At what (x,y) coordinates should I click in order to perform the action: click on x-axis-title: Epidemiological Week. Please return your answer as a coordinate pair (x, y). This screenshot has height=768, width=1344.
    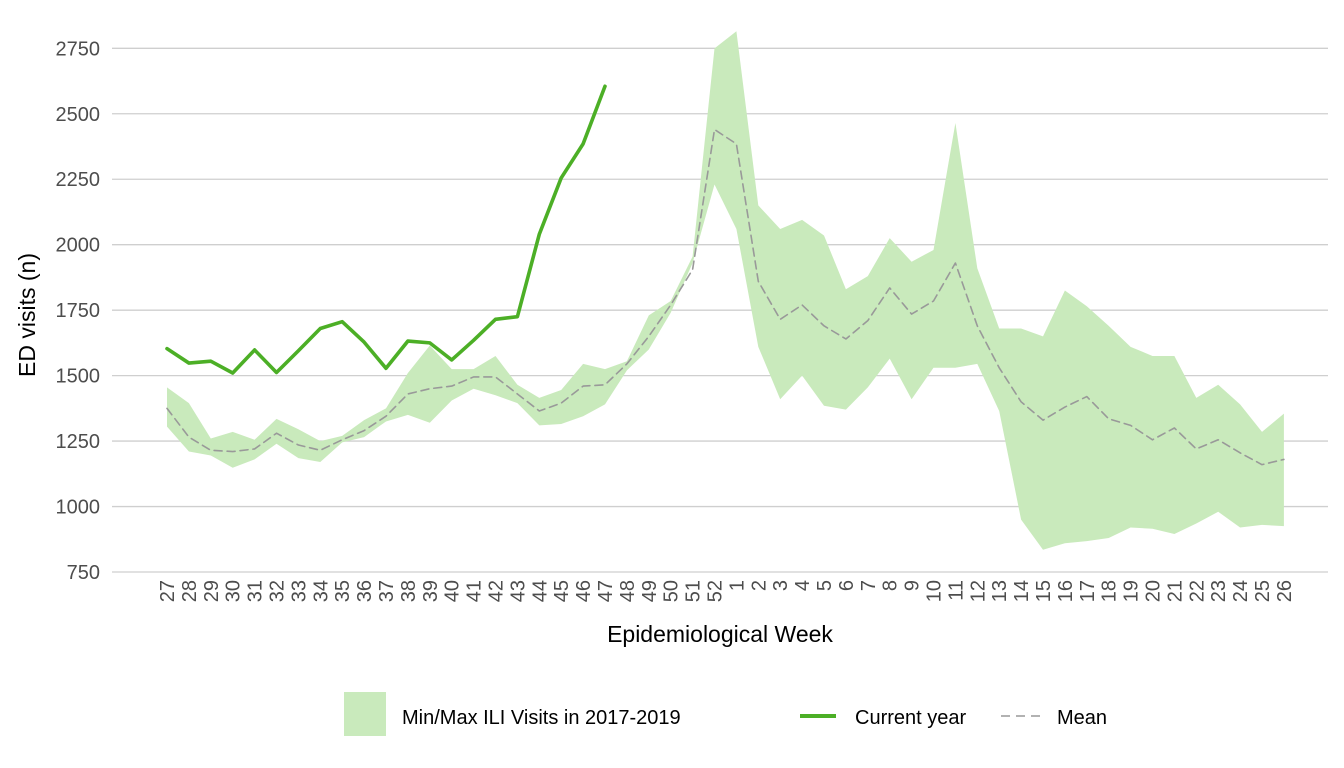
    Looking at the image, I should click on (720, 634).